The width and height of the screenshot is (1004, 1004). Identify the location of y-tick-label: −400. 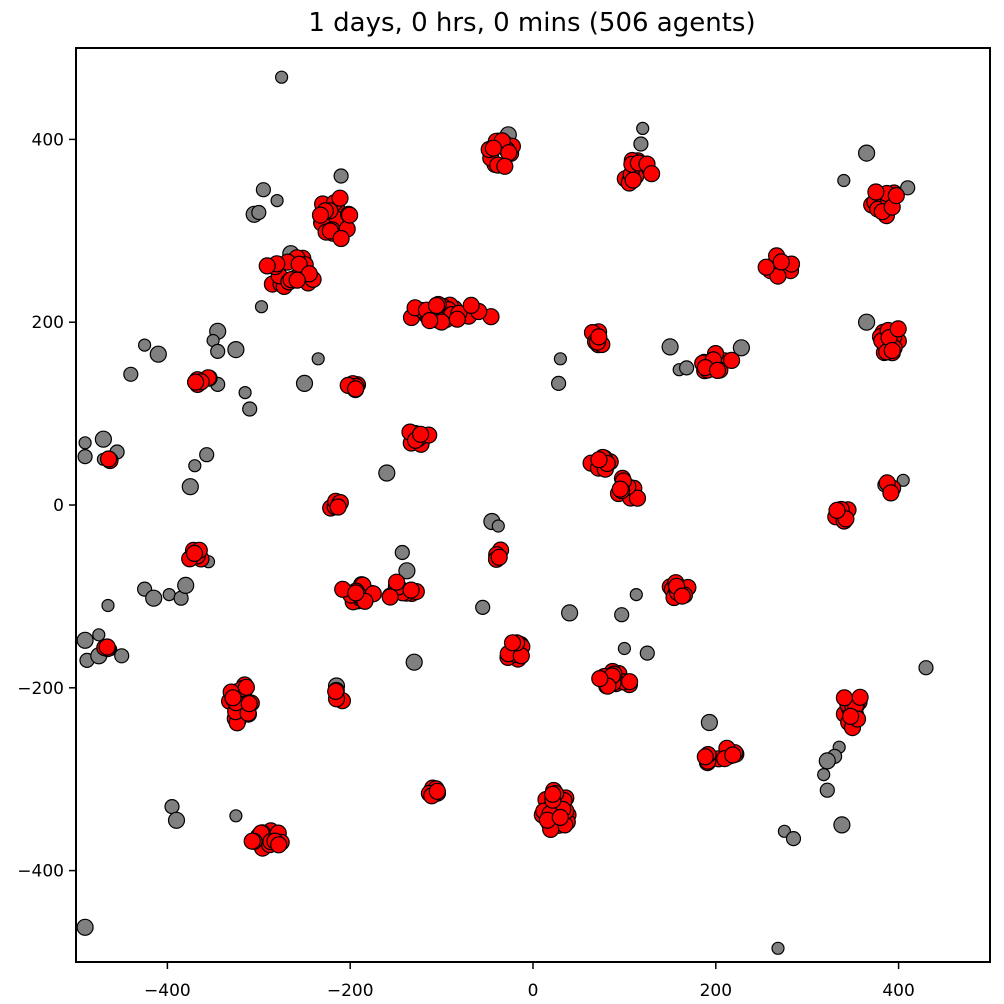
(40, 872).